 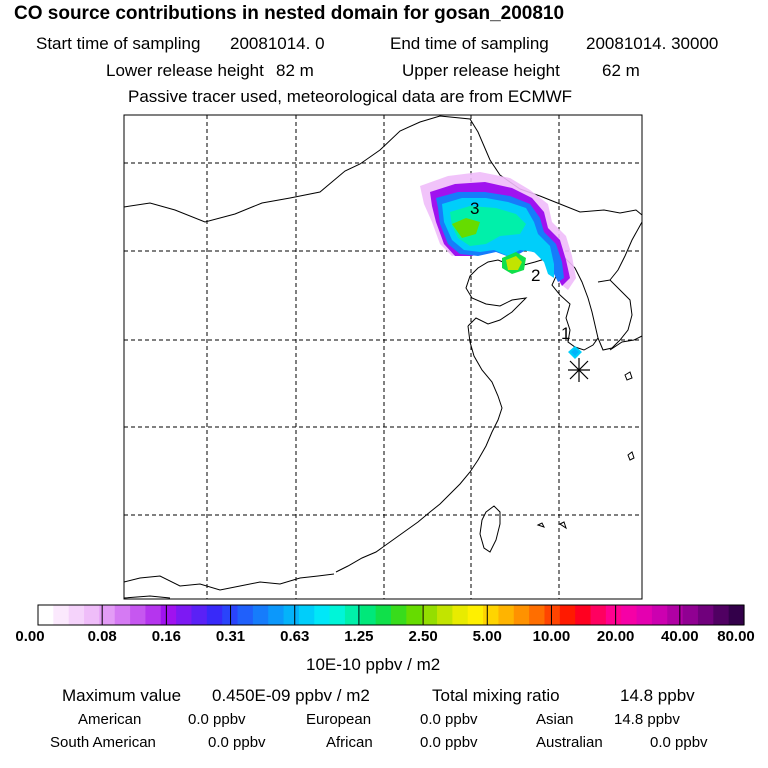 What do you see at coordinates (569, 742) in the screenshot?
I see `region-name: Australian` at bounding box center [569, 742].